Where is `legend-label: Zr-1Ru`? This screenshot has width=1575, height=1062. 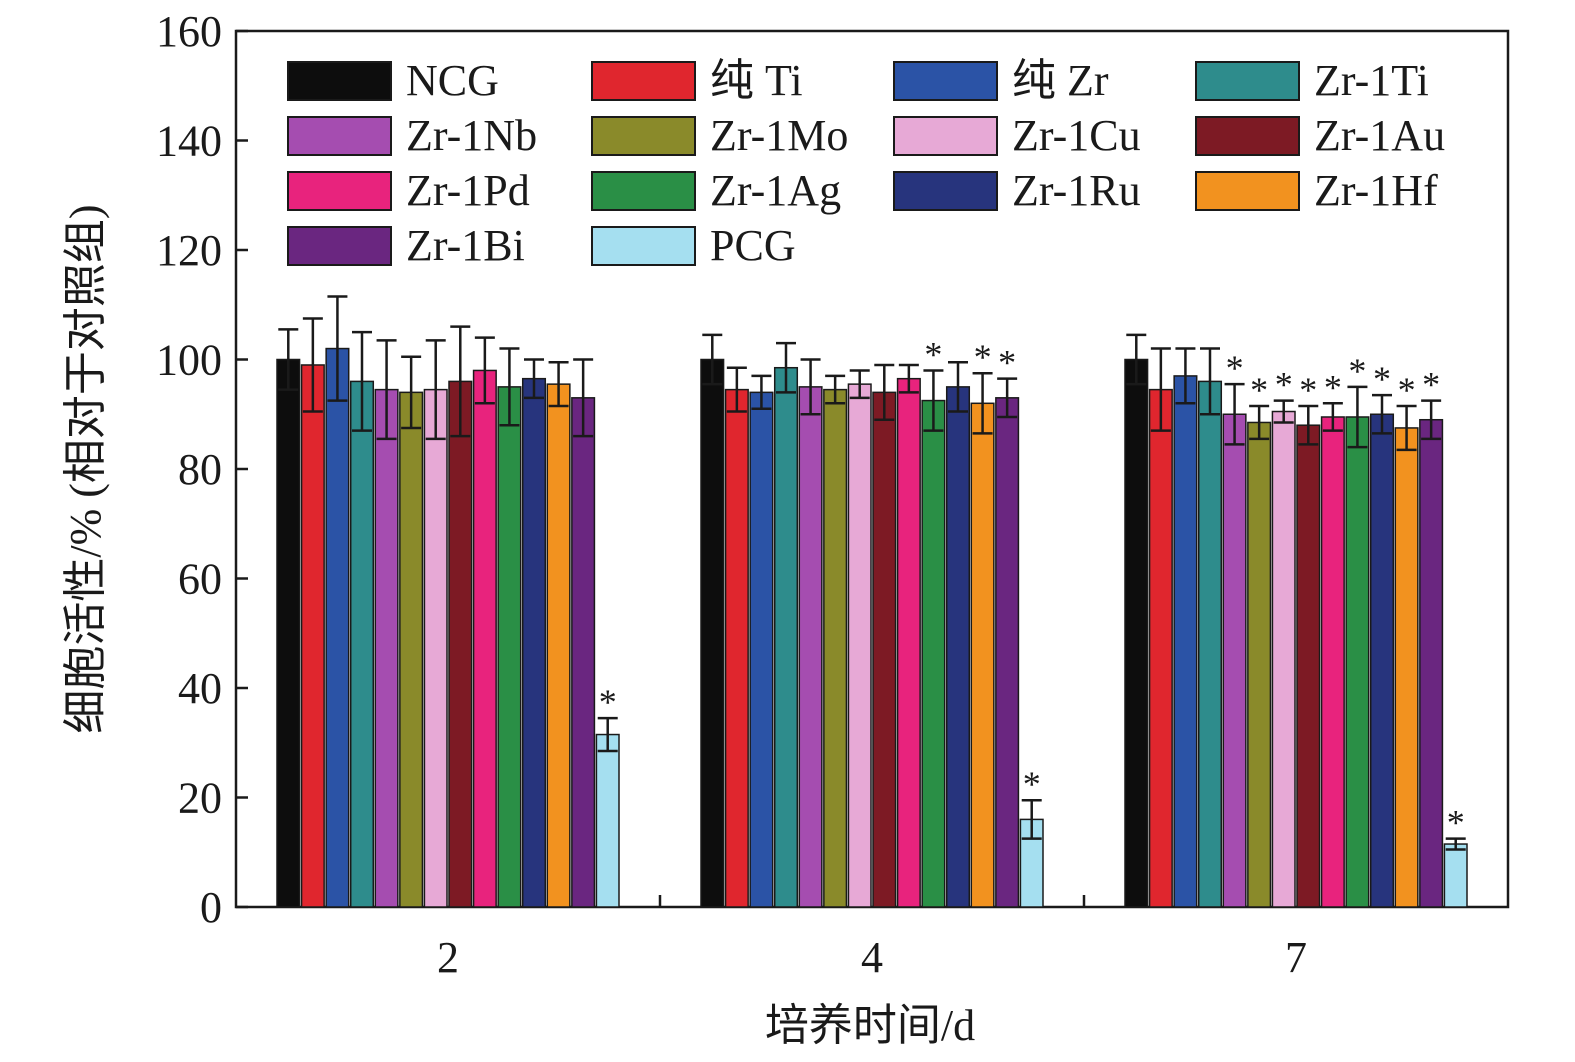 legend-label: Zr-1Ru is located at coordinates (1076, 190).